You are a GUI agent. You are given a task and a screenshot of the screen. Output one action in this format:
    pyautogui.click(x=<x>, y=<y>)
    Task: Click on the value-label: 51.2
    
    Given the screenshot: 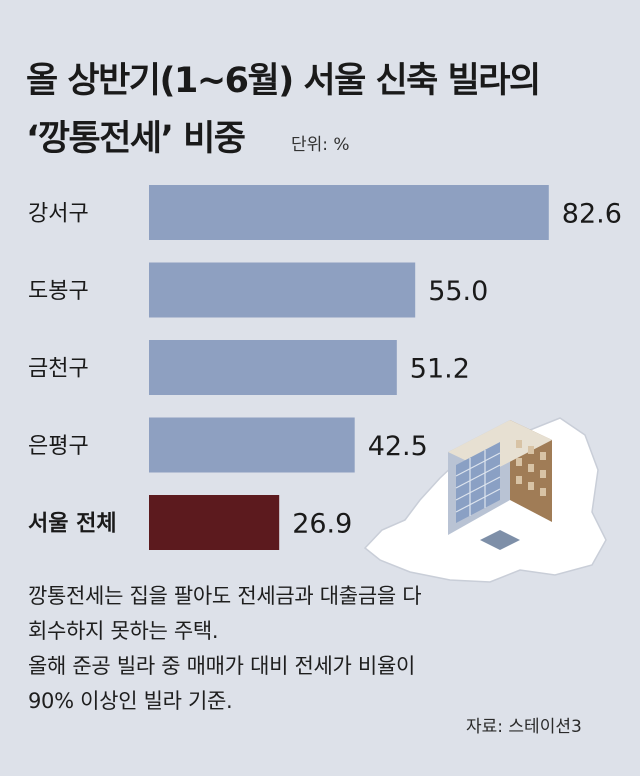 What is the action you would take?
    pyautogui.click(x=440, y=369)
    